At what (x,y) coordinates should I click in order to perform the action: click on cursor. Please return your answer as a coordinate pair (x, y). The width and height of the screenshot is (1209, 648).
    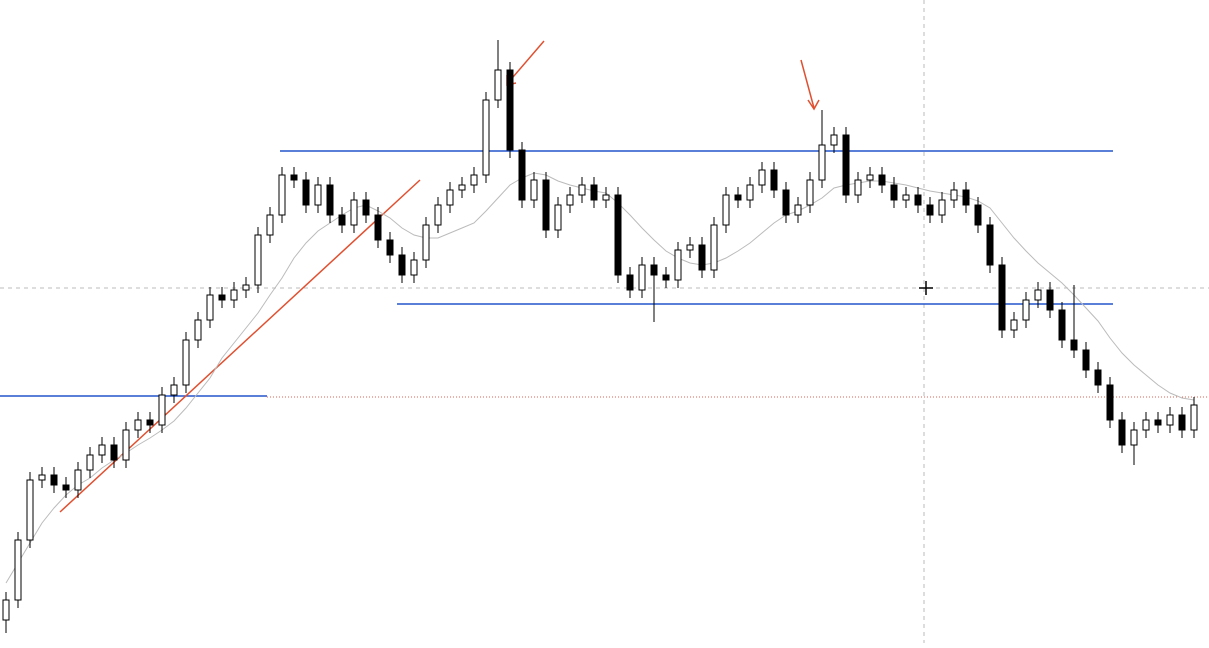
    Looking at the image, I should click on (926, 288).